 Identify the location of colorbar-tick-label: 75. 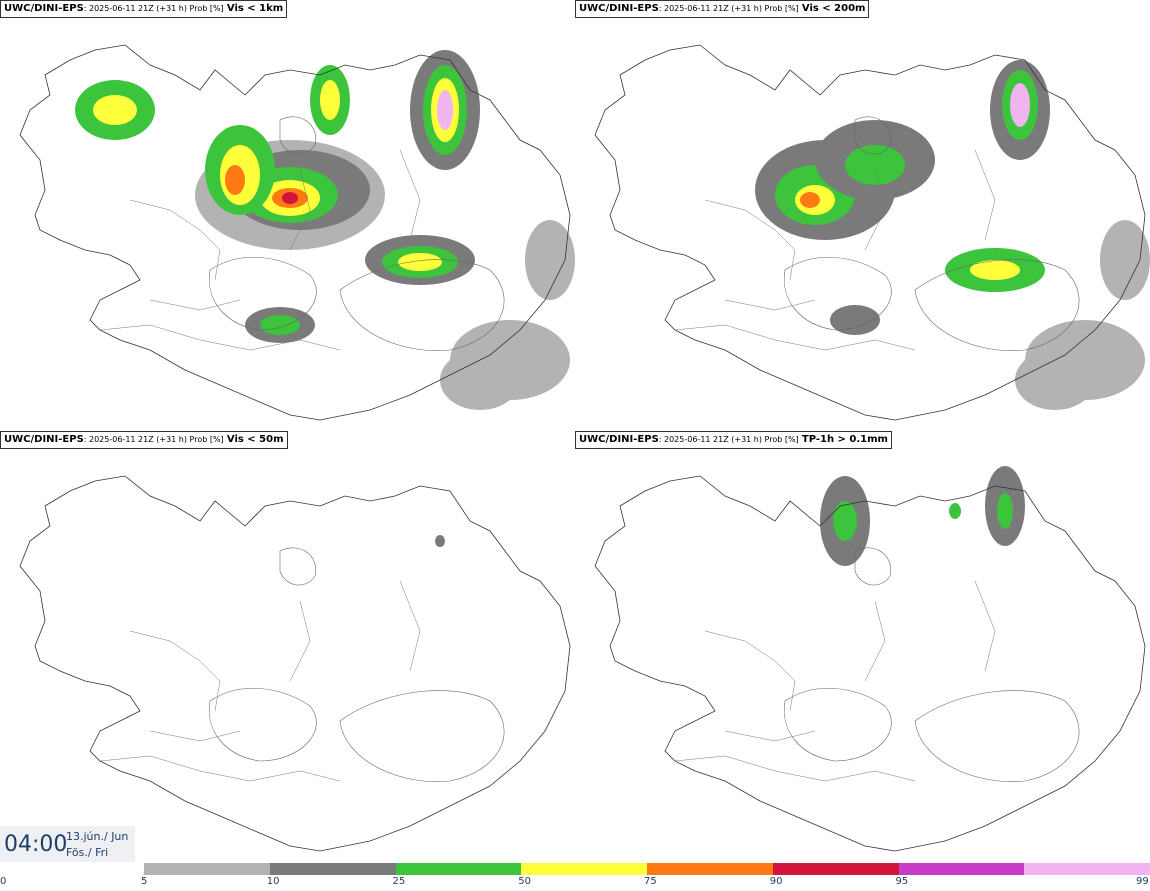
(650, 881).